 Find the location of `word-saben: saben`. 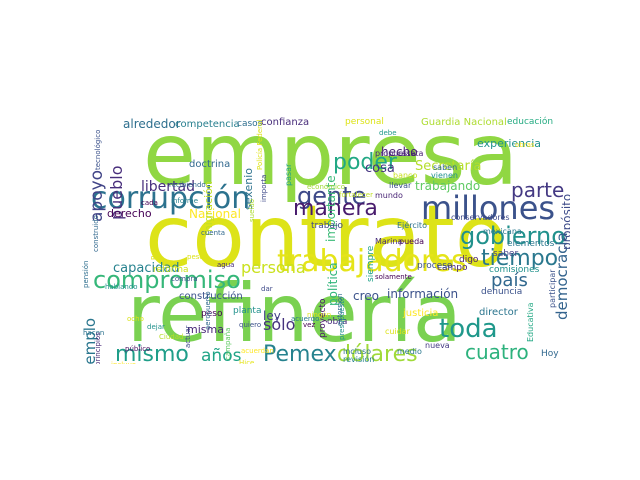

word-saben: saben is located at coordinates (445, 167).